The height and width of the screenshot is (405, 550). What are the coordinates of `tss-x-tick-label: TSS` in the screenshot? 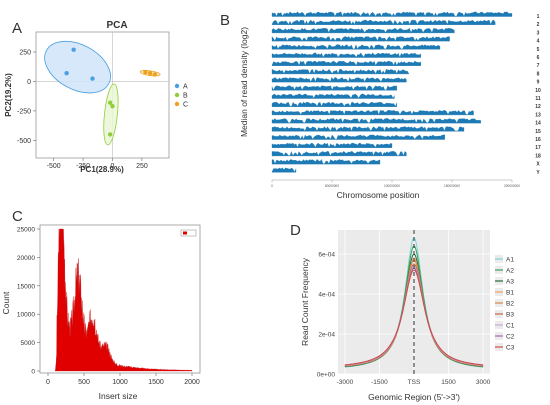 It's located at (414, 382).